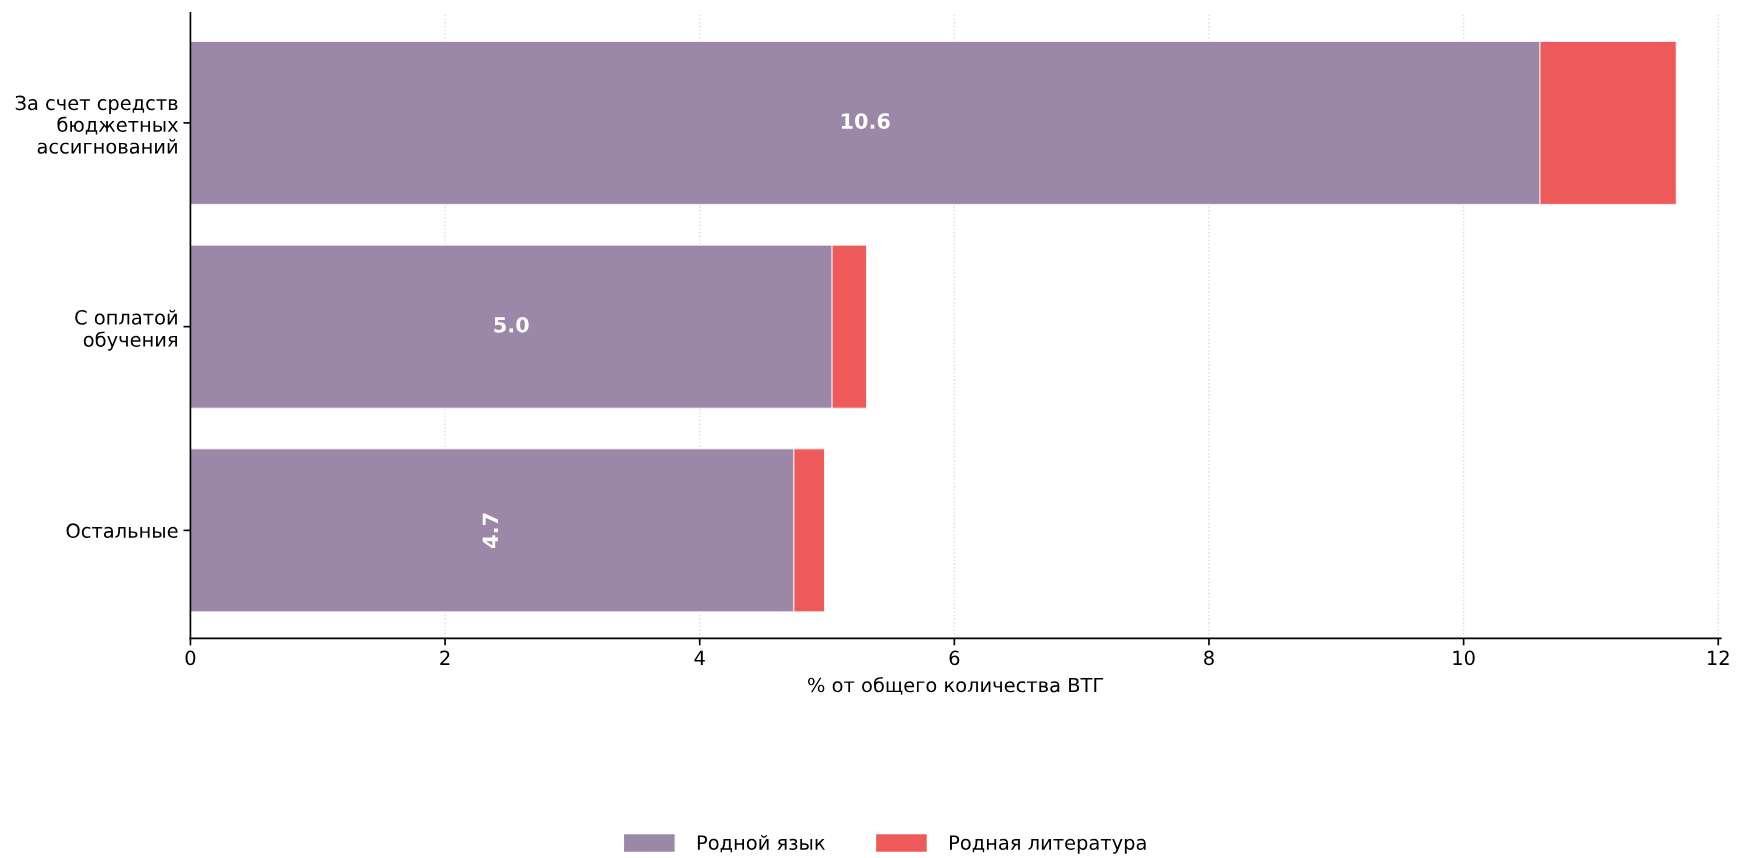  I want to click on x-axis-title: % от общего количества ВТГ, so click(956, 685).